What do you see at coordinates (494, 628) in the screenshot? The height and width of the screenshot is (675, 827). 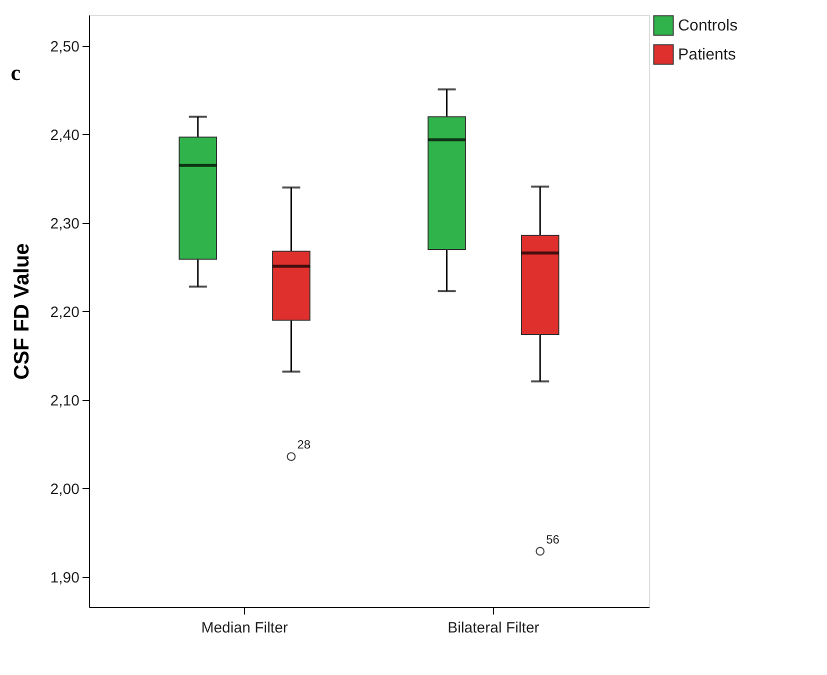 I see `x-tick-label: Bilateral Filter` at bounding box center [494, 628].